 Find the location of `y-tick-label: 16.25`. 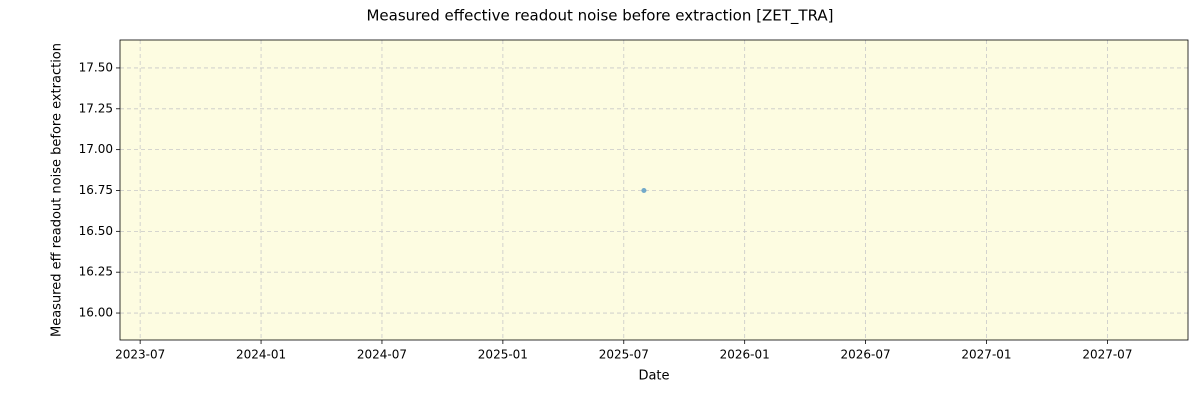

y-tick-label: 16.25 is located at coordinates (96, 272).